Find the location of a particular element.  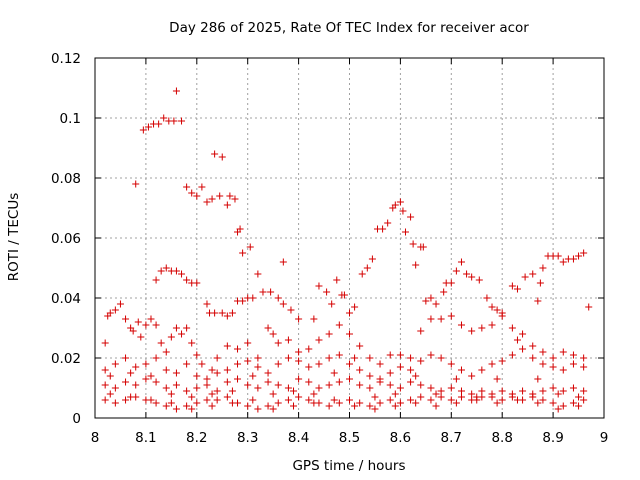

y-tick-label: 0.04 is located at coordinates (66, 299).